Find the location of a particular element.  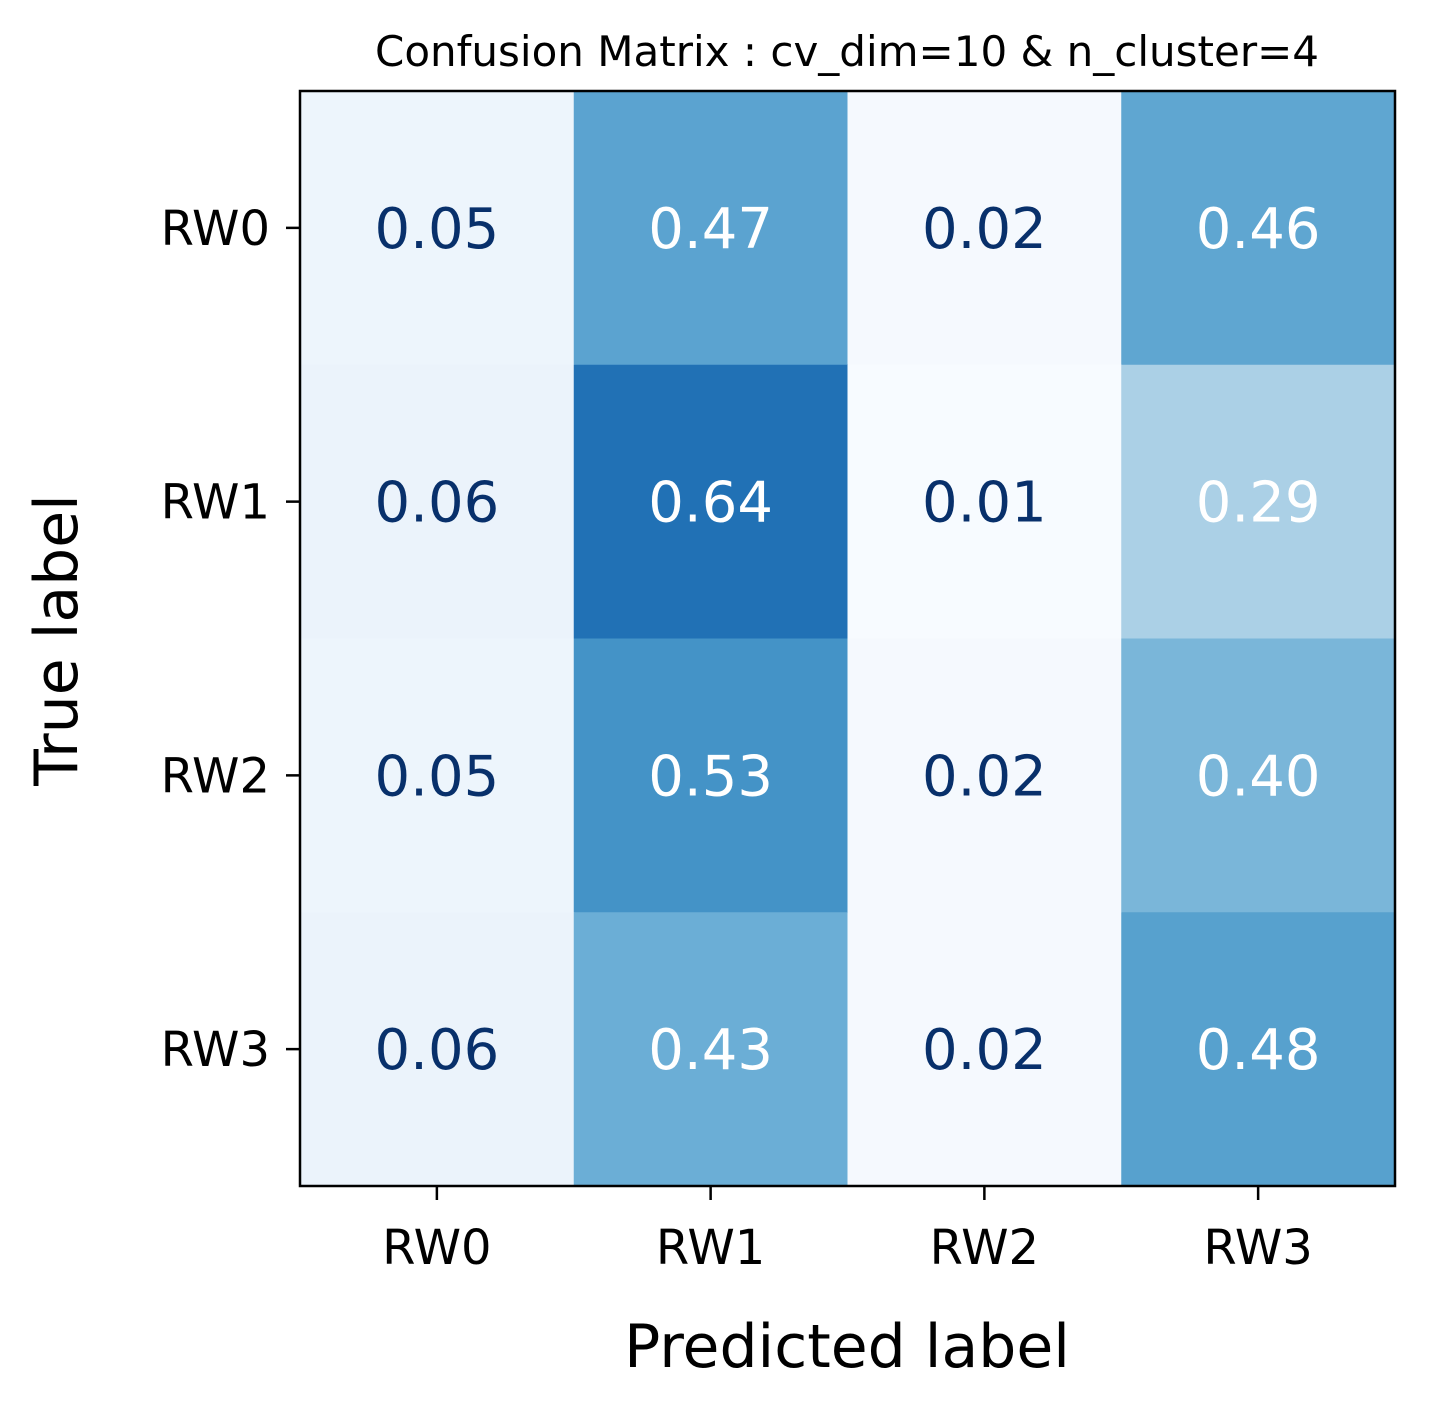

heatmap-cell-r2-c2 is located at coordinates (984, 775).